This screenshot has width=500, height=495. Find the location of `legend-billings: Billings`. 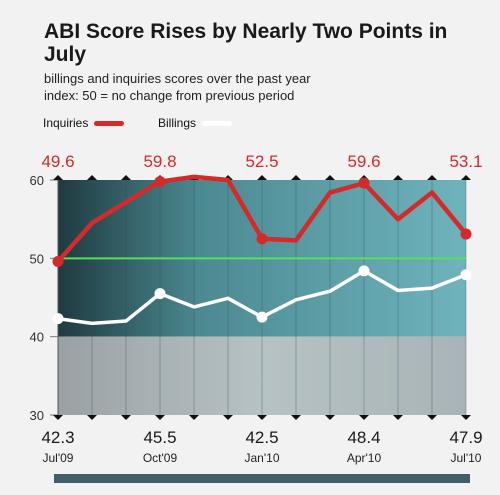

legend-billings: Billings is located at coordinates (195, 123).